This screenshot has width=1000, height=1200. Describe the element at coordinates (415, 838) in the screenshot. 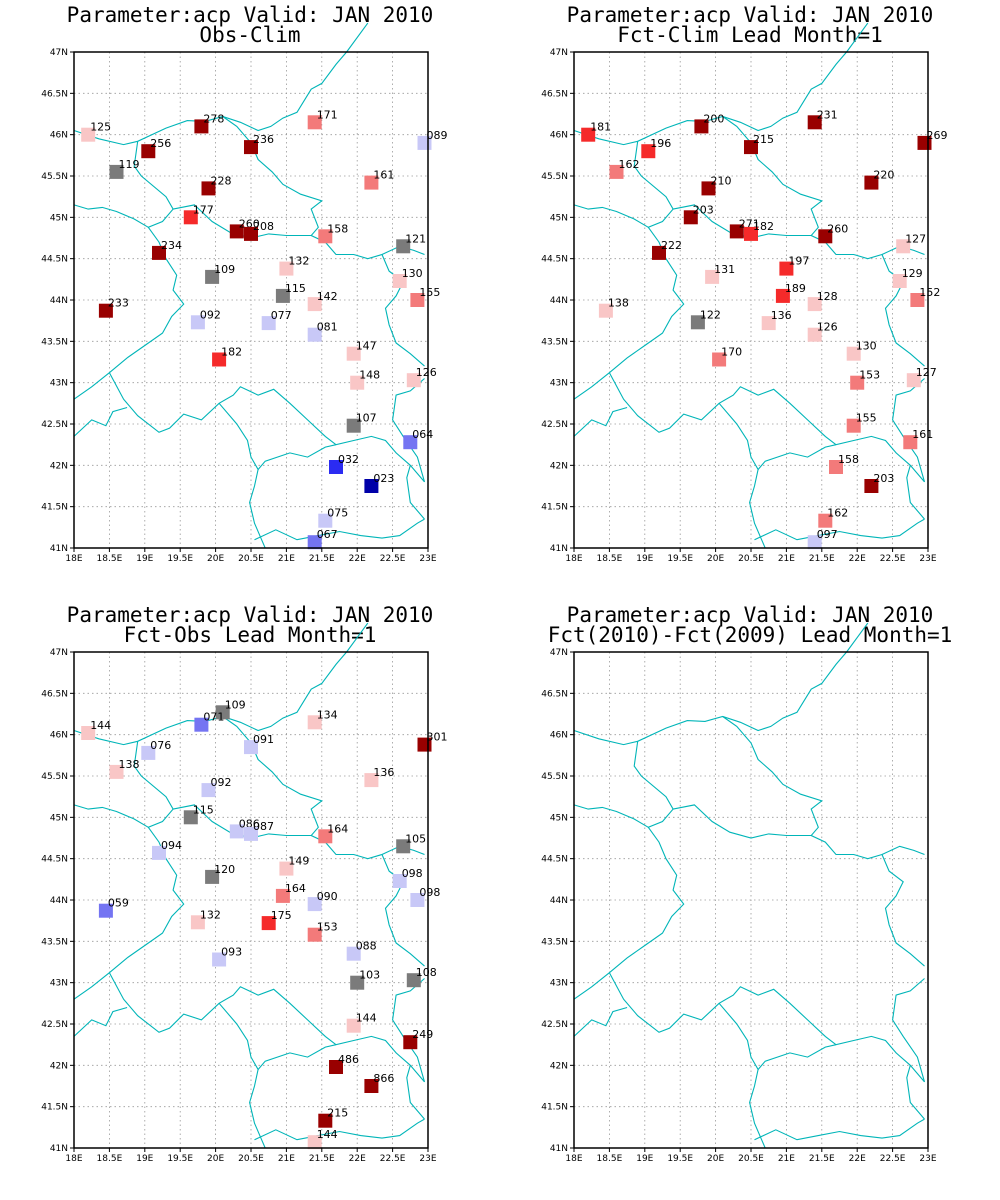

I see `station-value: 105` at that location.